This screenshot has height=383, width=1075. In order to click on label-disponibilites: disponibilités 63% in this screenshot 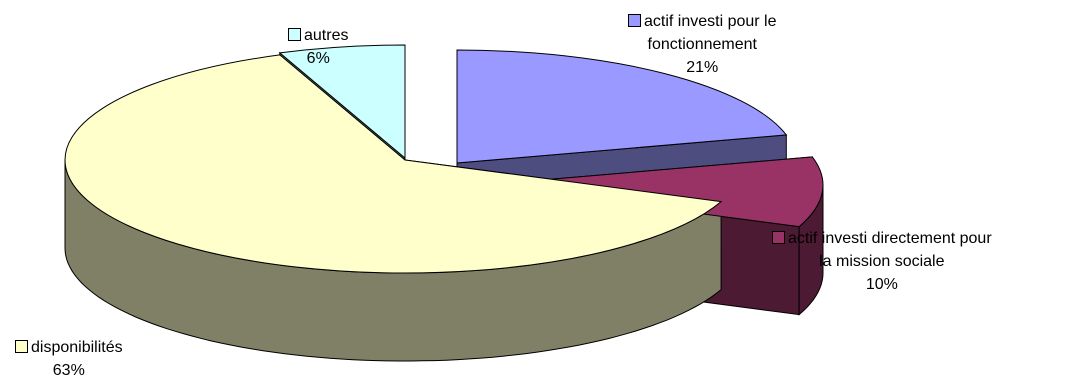, I will do `click(69, 359)`.